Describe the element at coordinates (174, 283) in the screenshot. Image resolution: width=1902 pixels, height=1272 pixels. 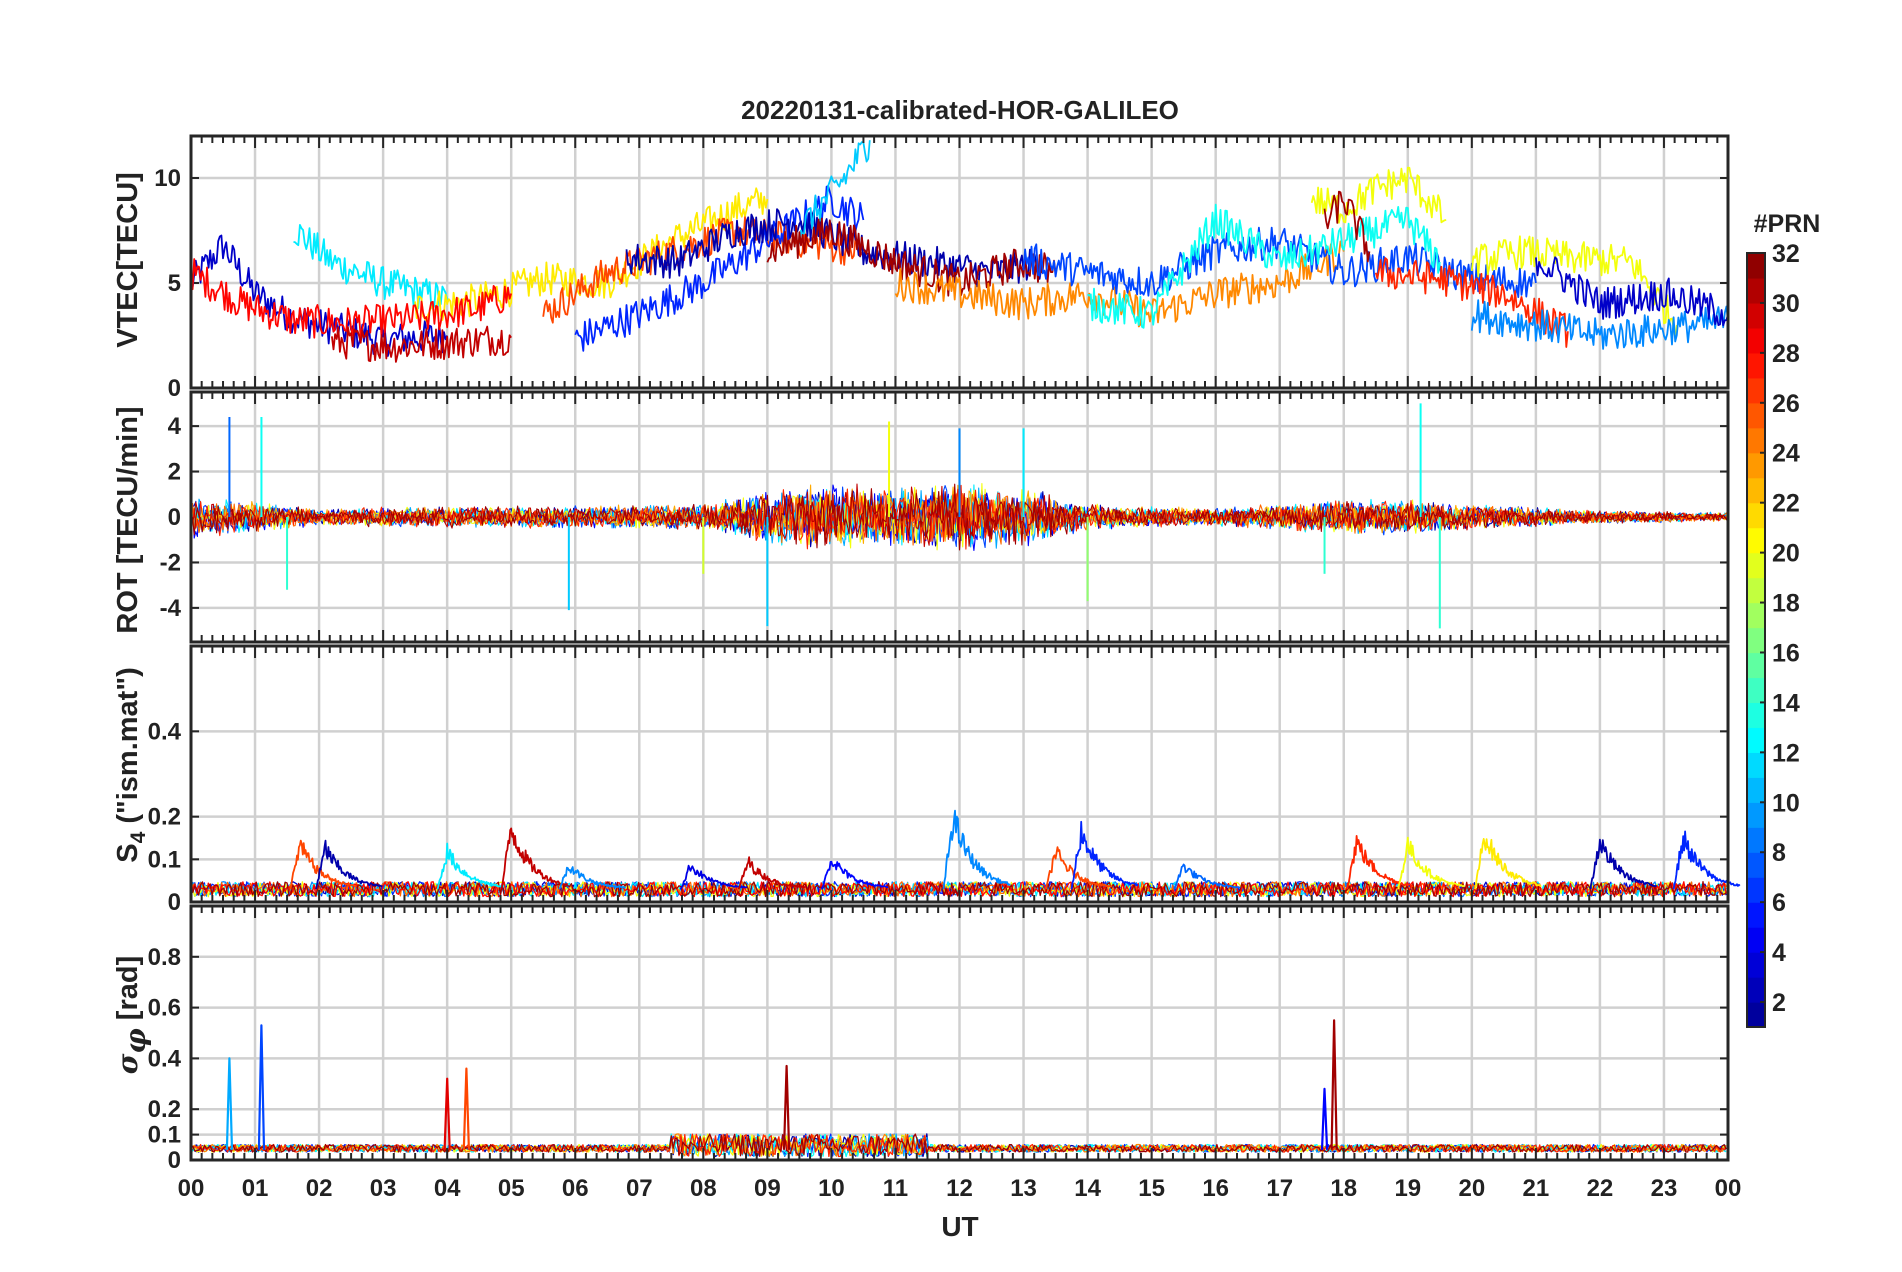
I see `y-tick-label: 5` at that location.